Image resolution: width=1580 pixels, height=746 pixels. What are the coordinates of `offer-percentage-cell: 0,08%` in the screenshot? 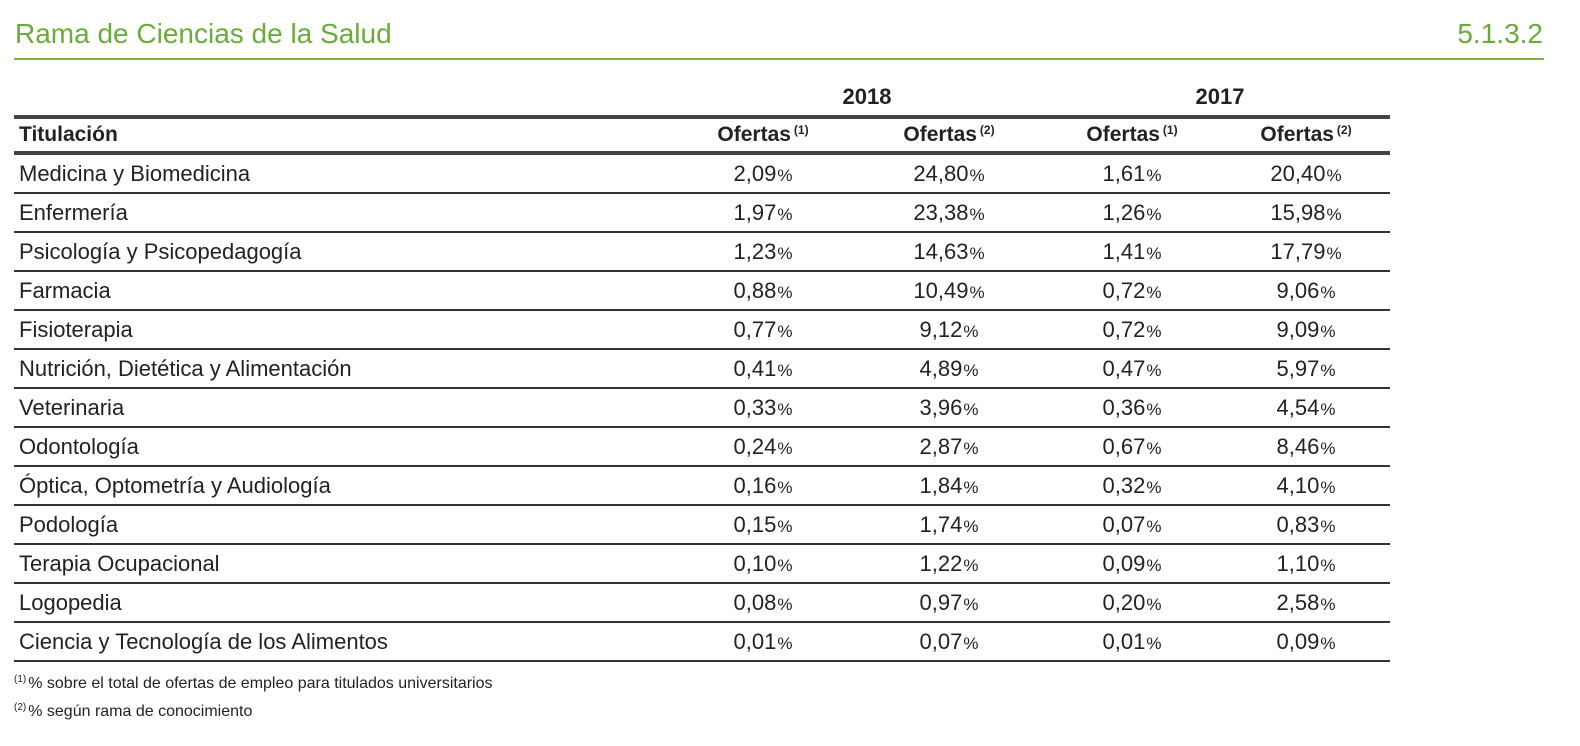 It's located at (763, 603).